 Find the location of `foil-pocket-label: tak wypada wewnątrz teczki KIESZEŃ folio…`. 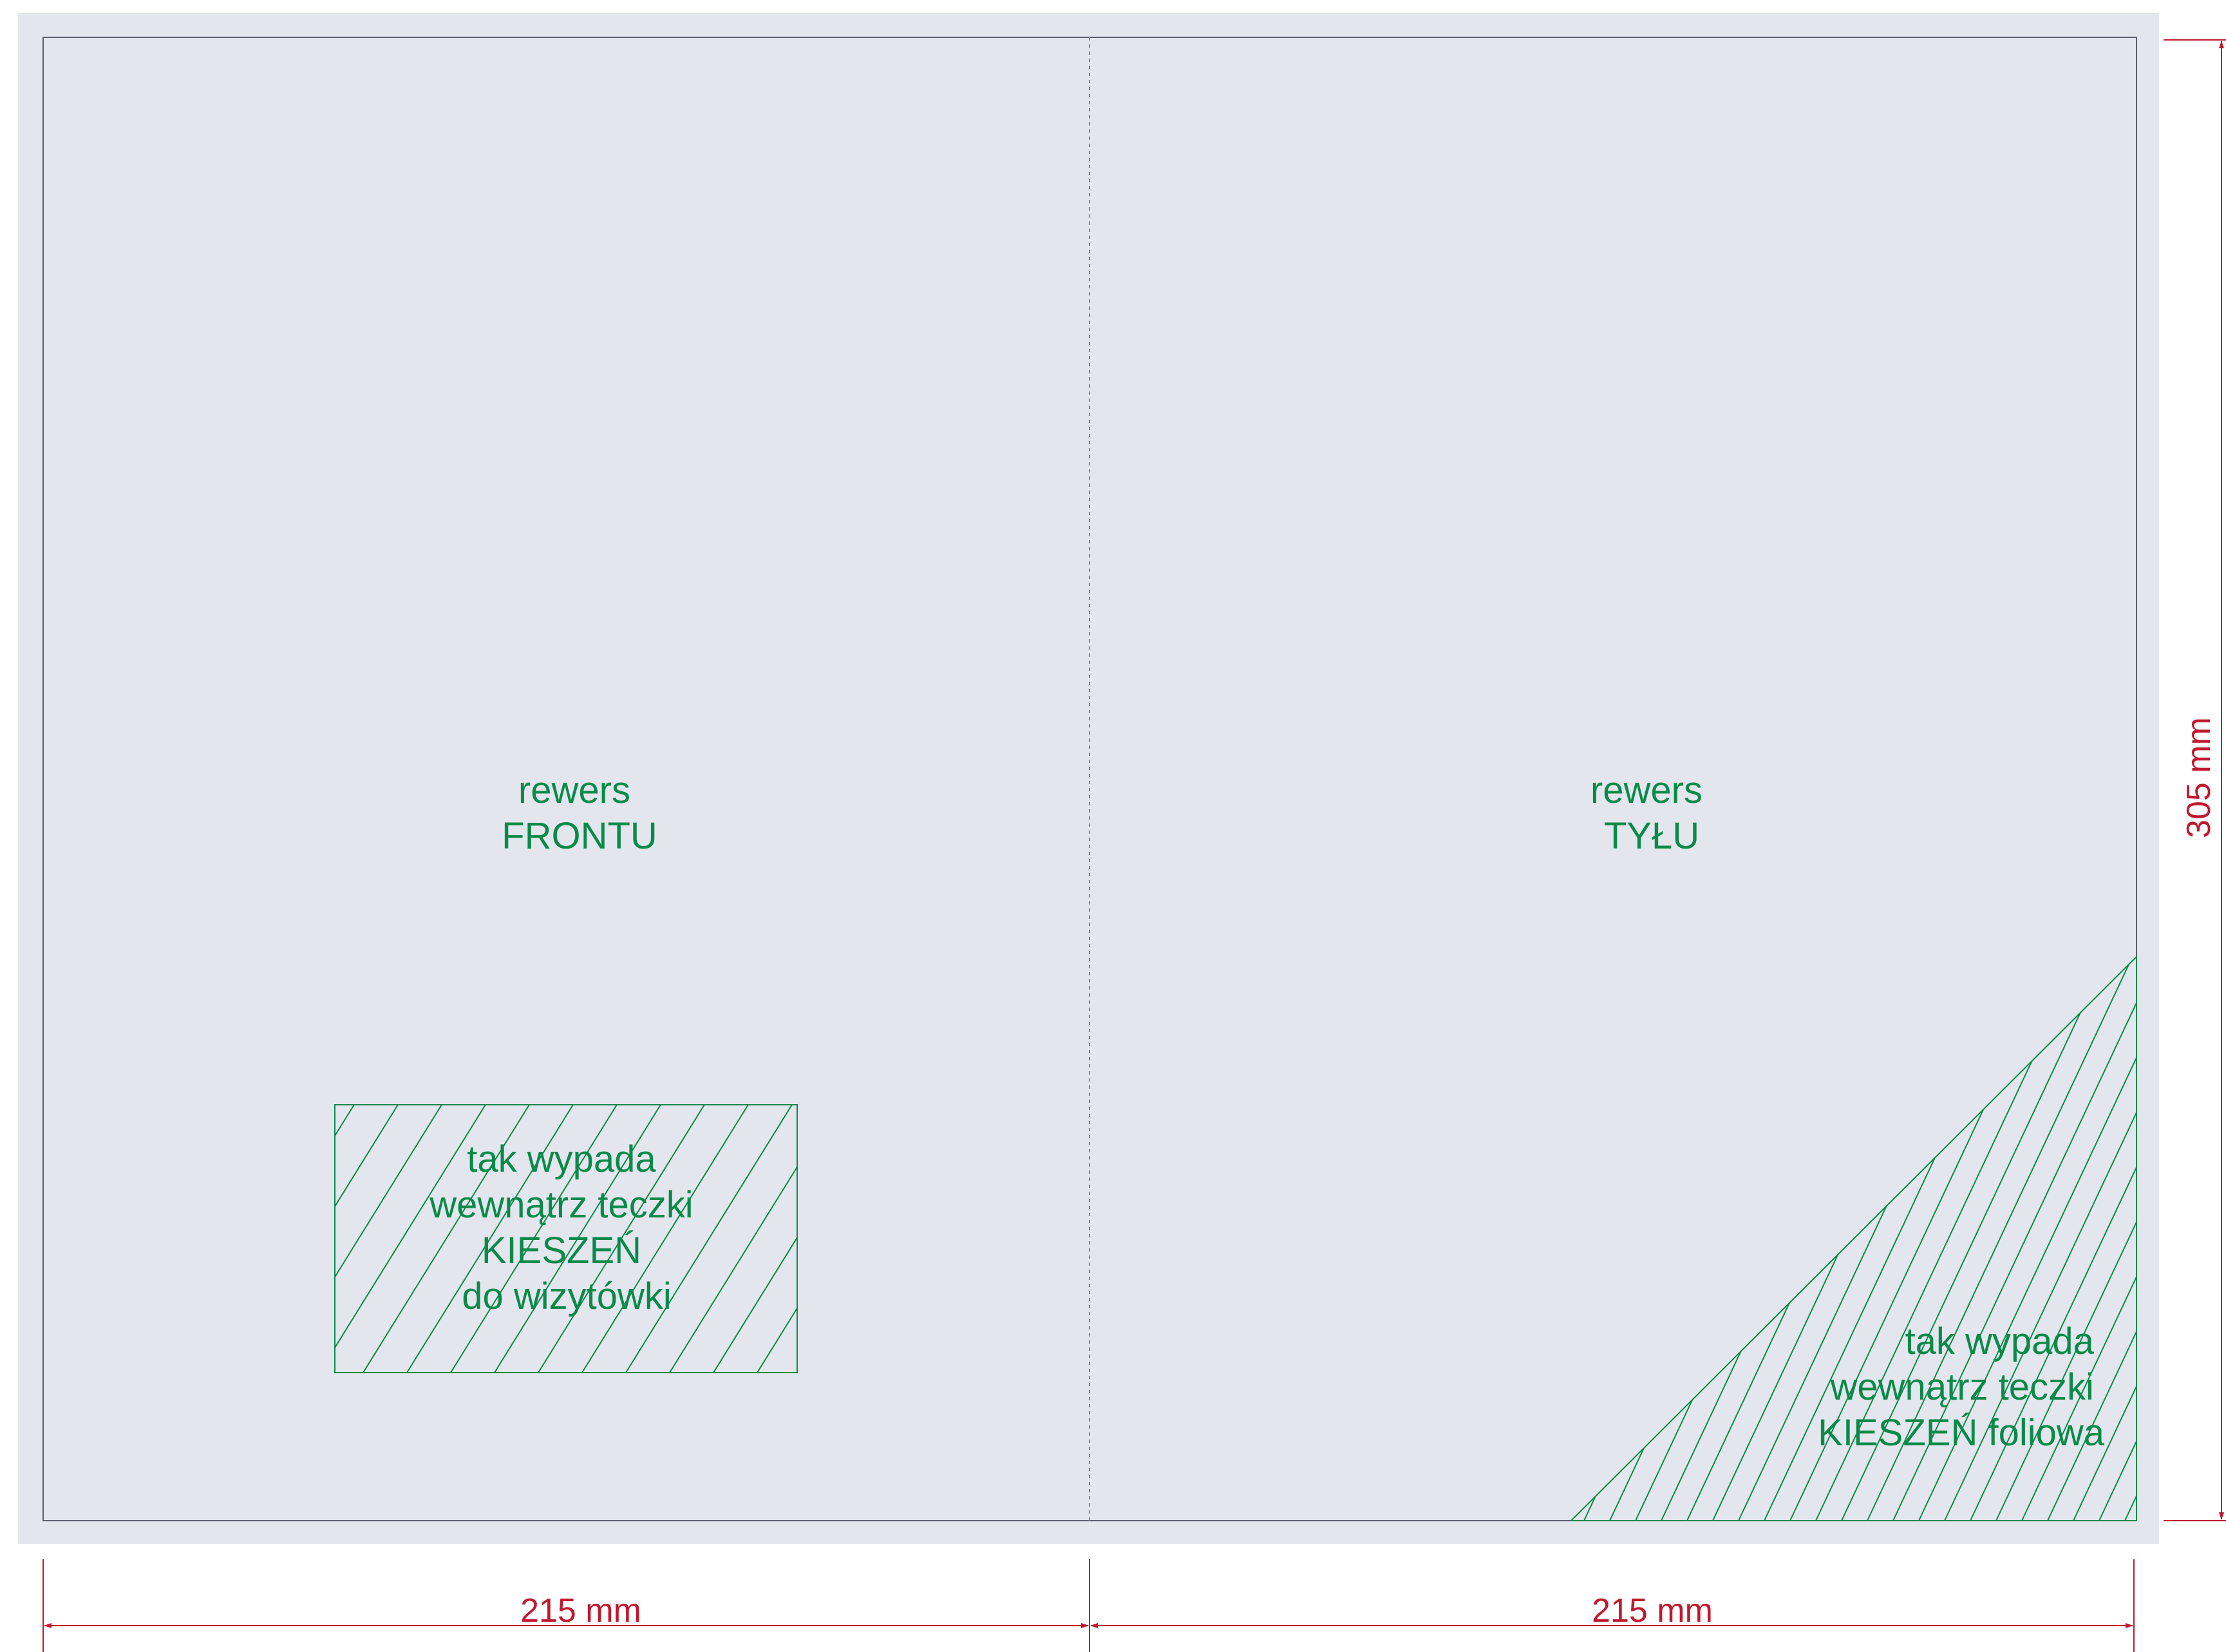

foil-pocket-label: tak wypada wewnątrz teczki KIESZEŃ folio… is located at coordinates (1961, 1387).